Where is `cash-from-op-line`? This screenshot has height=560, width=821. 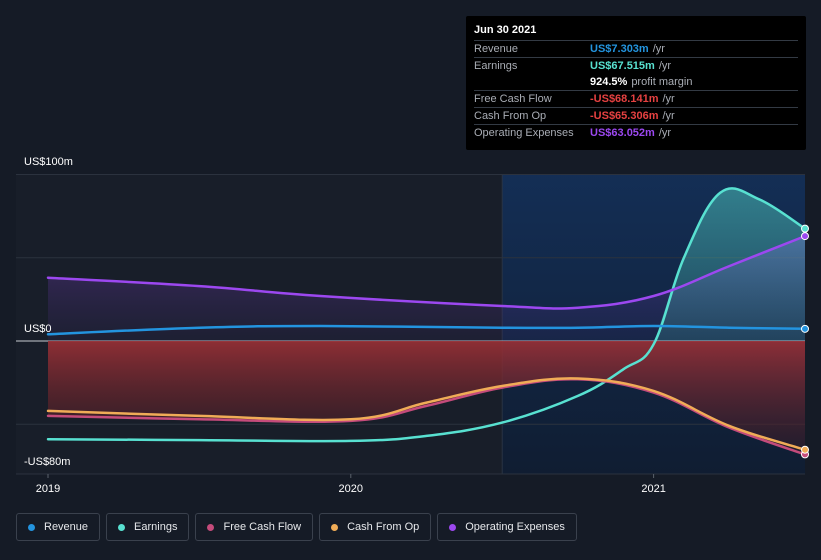 cash-from-op-line is located at coordinates (426, 414).